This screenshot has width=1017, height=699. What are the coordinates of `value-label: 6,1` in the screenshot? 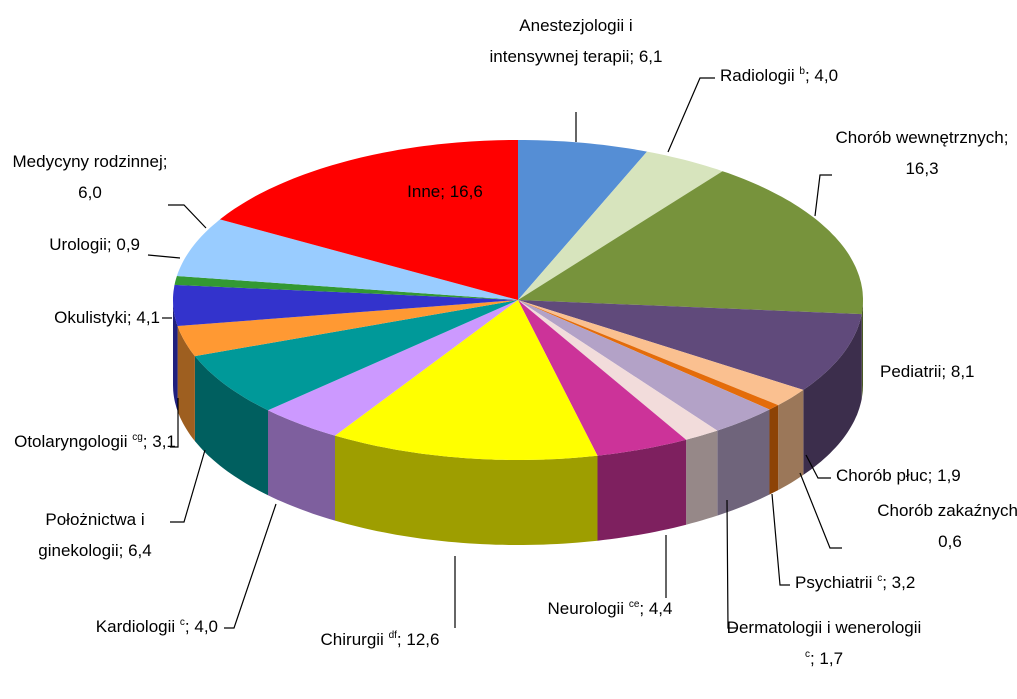 It's located at (650, 56).